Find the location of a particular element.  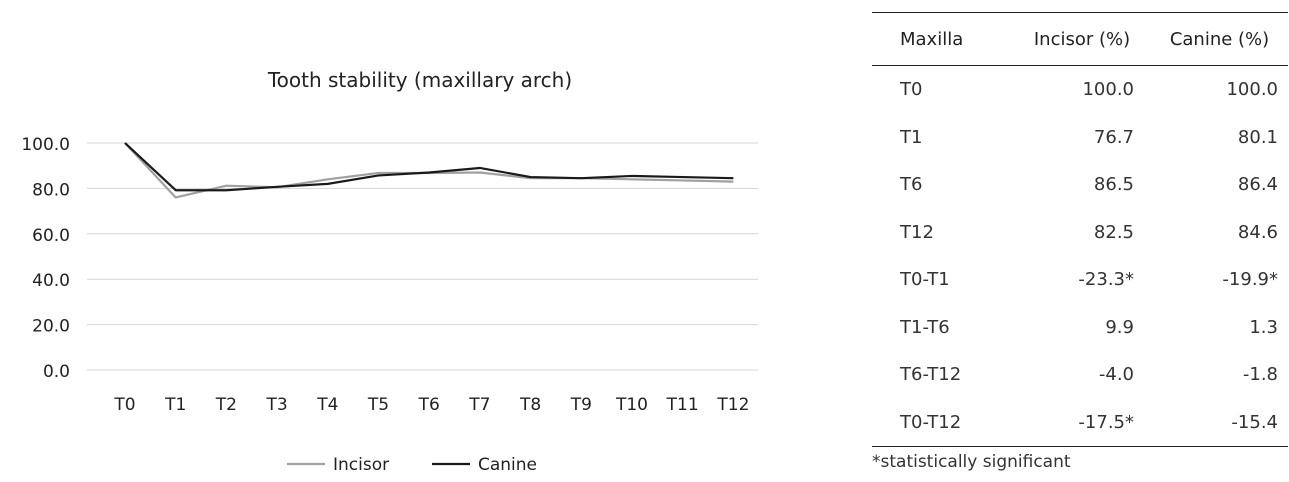

cell-incisor: 76.7 is located at coordinates (1113, 137).